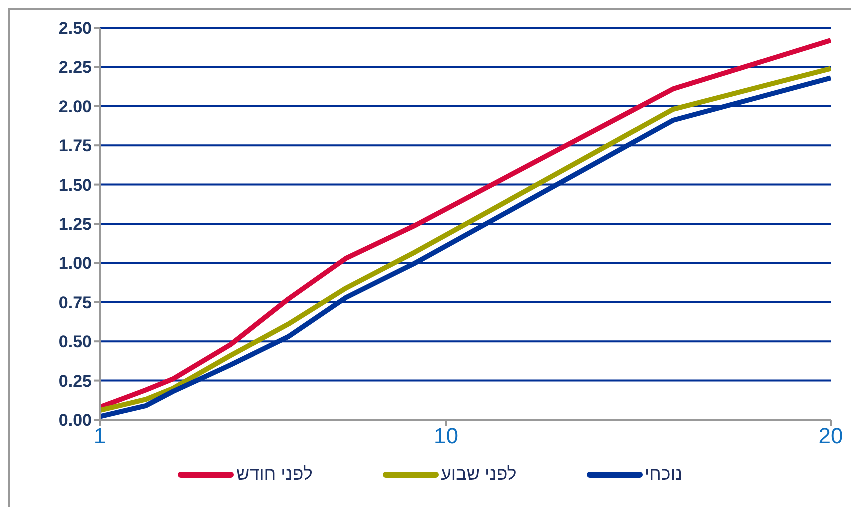 The height and width of the screenshot is (515, 859). I want to click on x-tick-label: 1, so click(100, 436).